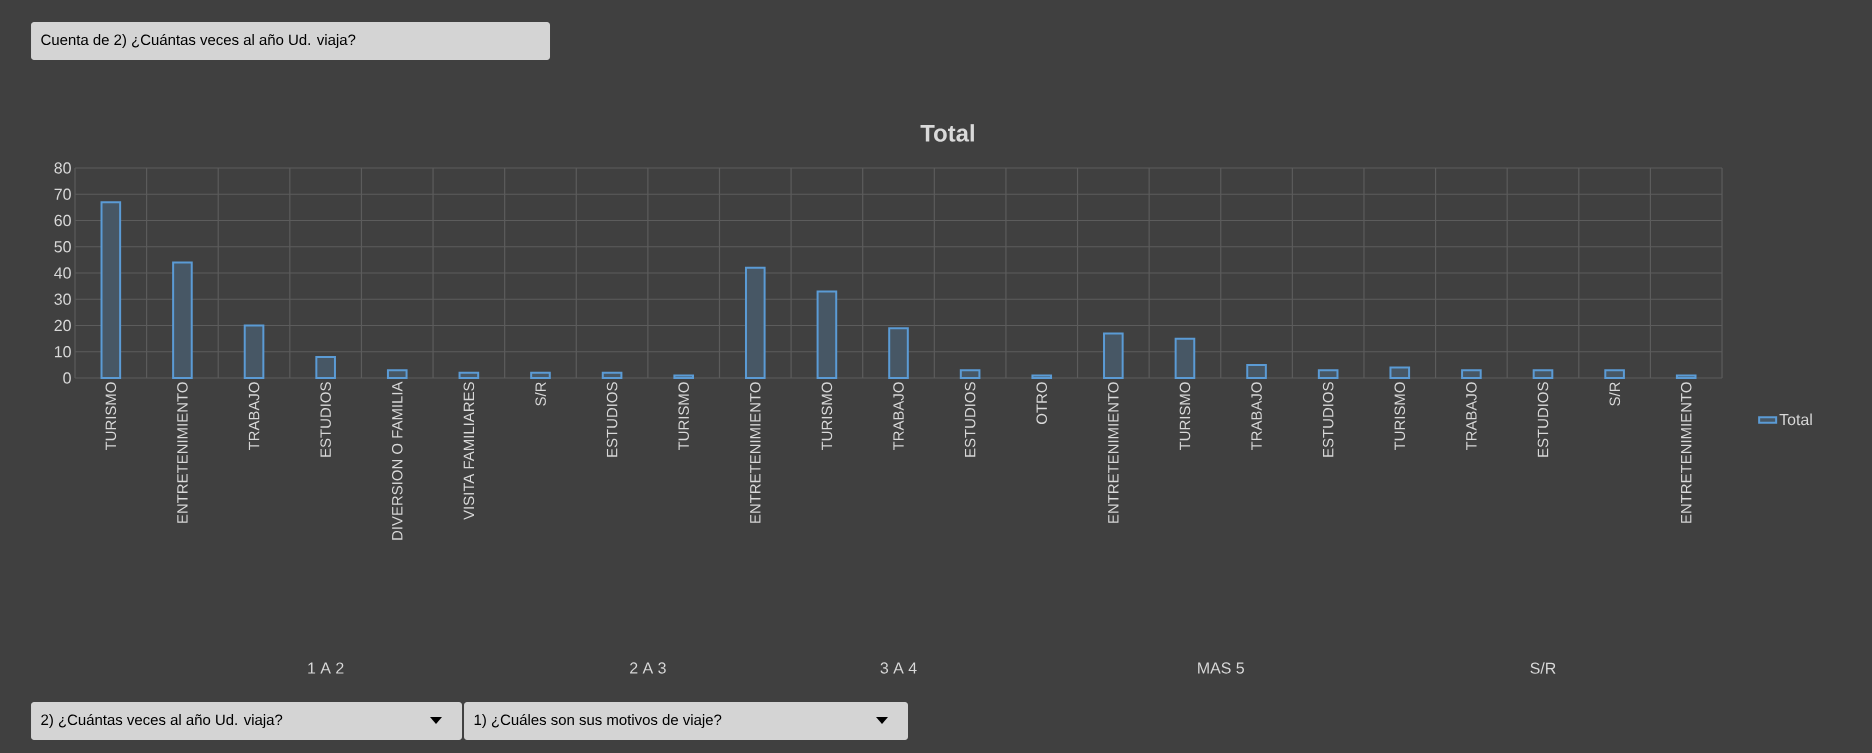  What do you see at coordinates (62, 352) in the screenshot?
I see `y-tick-label: 10` at bounding box center [62, 352].